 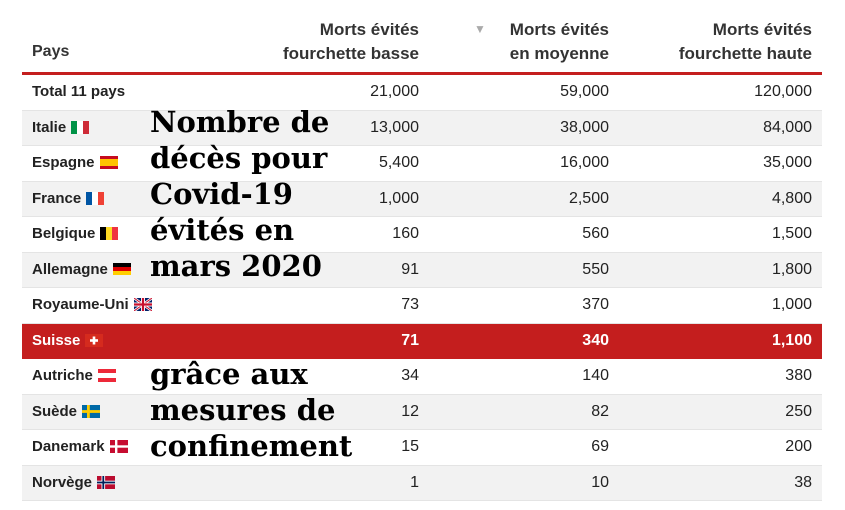 What do you see at coordinates (79, 91) in the screenshot?
I see `country-name: Total 11 pays` at bounding box center [79, 91].